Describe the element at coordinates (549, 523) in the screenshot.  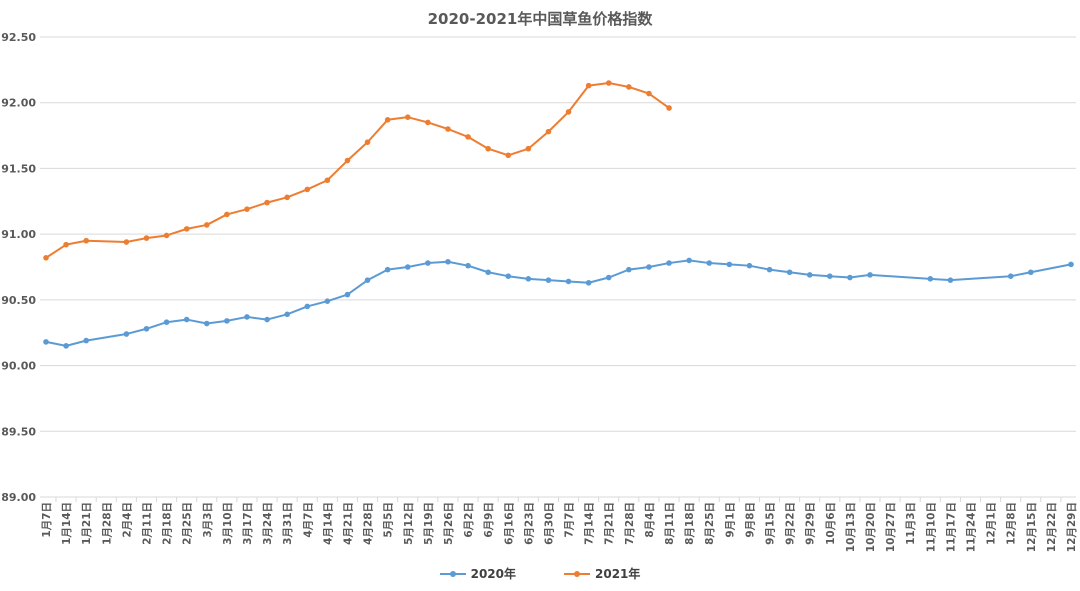
I see `x-tick-label: 6月30日` at that location.